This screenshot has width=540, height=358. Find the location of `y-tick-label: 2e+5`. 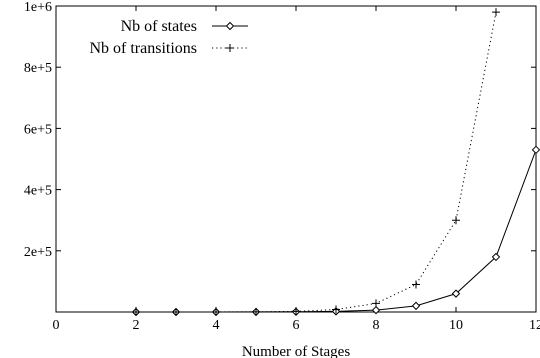

y-tick-label: 2e+5 is located at coordinates (38, 252).